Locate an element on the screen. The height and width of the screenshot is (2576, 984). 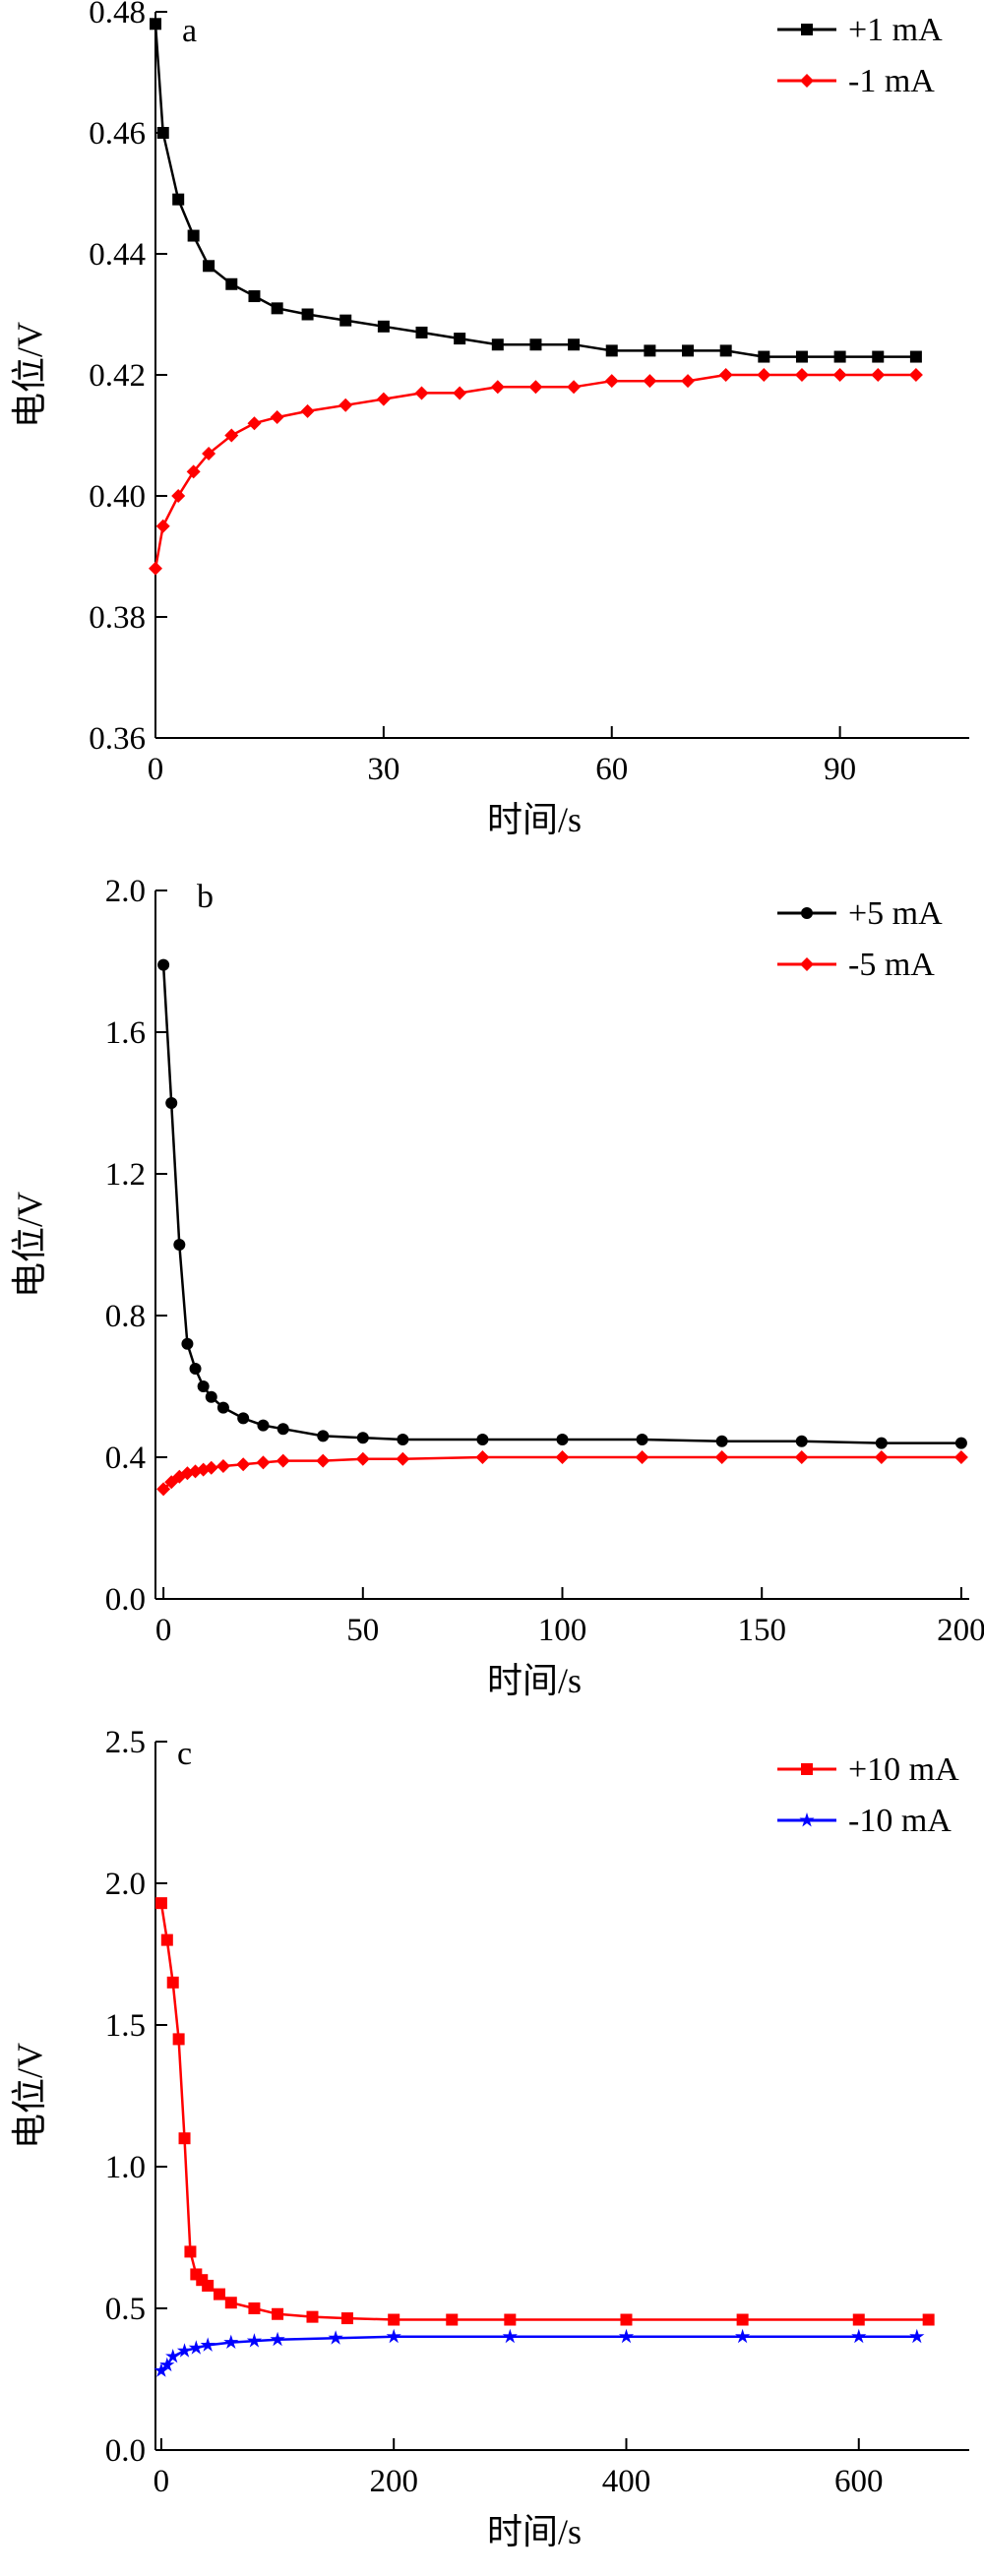
legend-entry: +5 mA is located at coordinates (860, 913).